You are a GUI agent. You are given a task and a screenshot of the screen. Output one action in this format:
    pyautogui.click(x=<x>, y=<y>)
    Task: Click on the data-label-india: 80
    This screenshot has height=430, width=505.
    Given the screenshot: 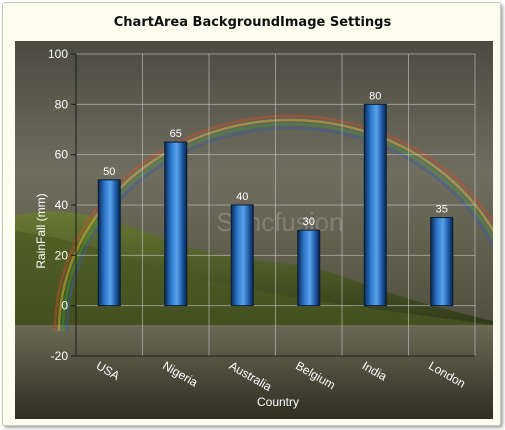 What is the action you would take?
    pyautogui.click(x=375, y=96)
    